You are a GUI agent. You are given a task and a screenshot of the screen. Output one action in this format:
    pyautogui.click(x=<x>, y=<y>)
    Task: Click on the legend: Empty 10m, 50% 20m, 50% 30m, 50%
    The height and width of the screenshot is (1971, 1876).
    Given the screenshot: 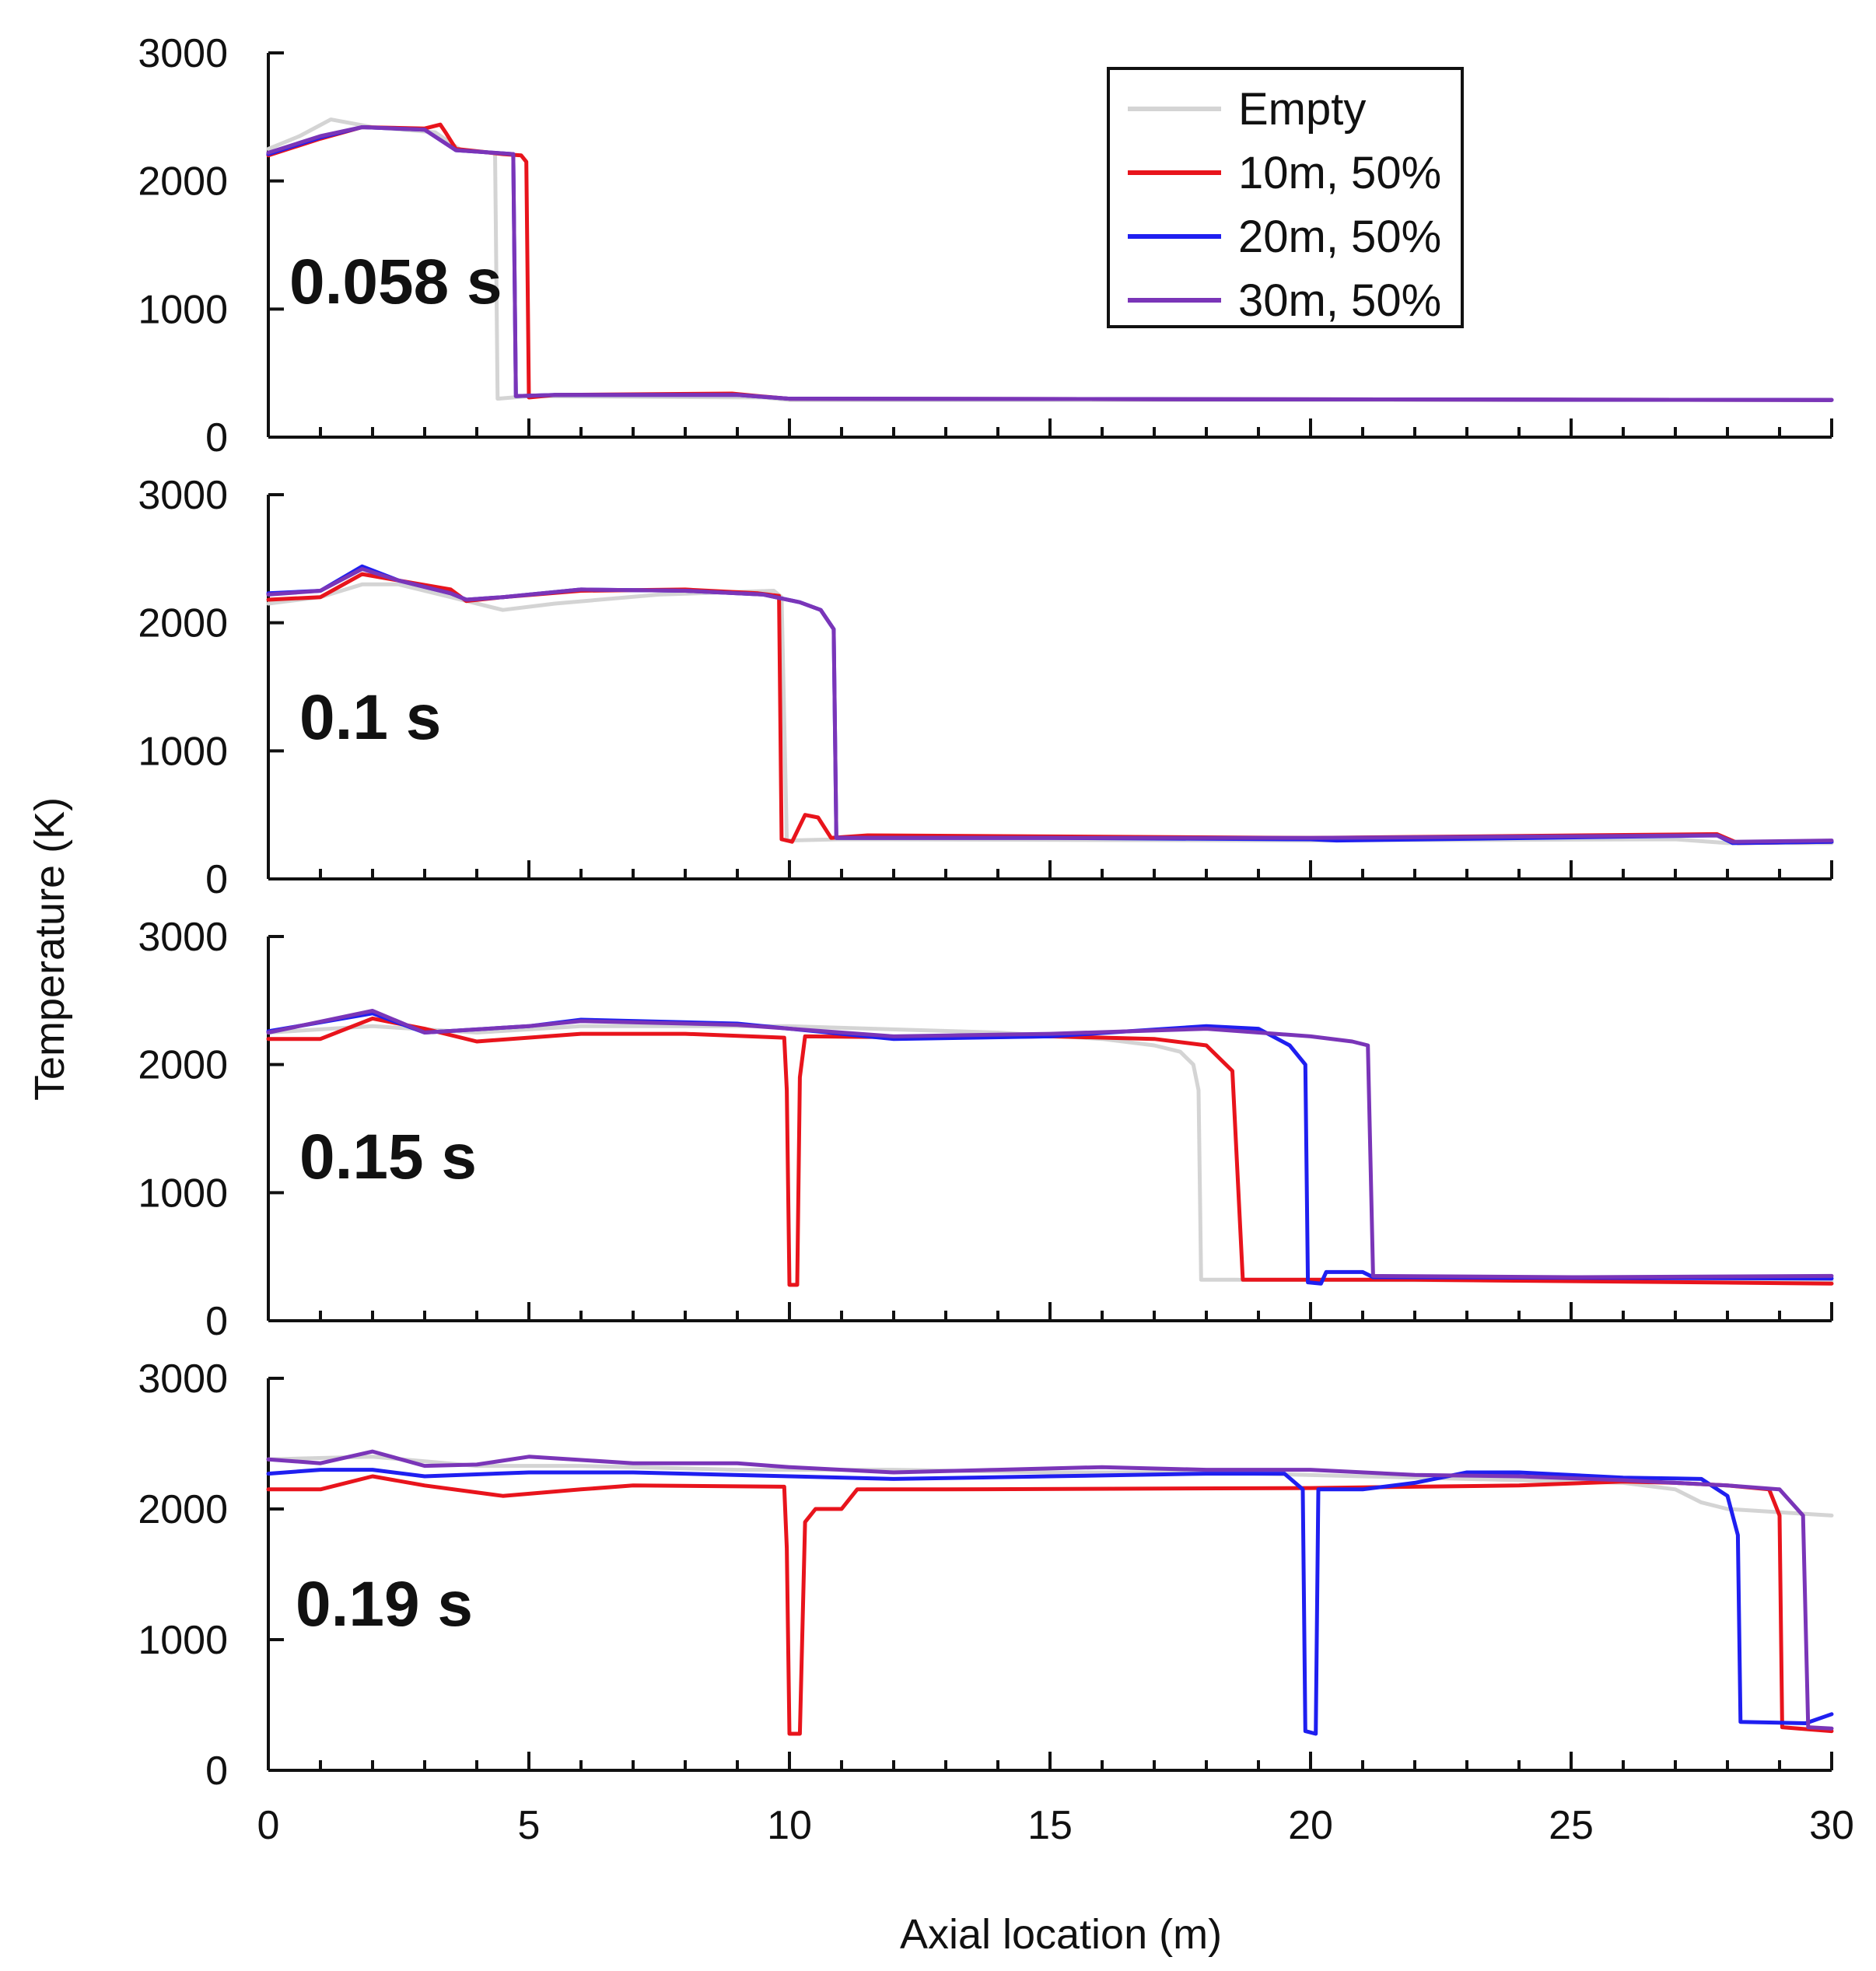 What is the action you would take?
    pyautogui.click(x=1286, y=197)
    